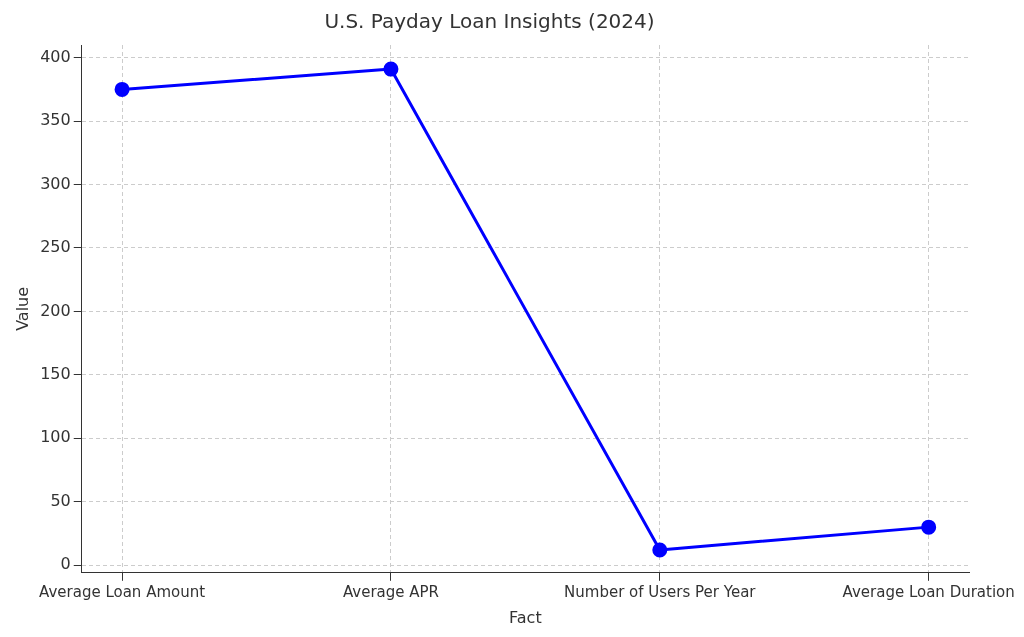 This screenshot has width=1024, height=637. What do you see at coordinates (55, 56) in the screenshot?
I see `y-tick-label: 400` at bounding box center [55, 56].